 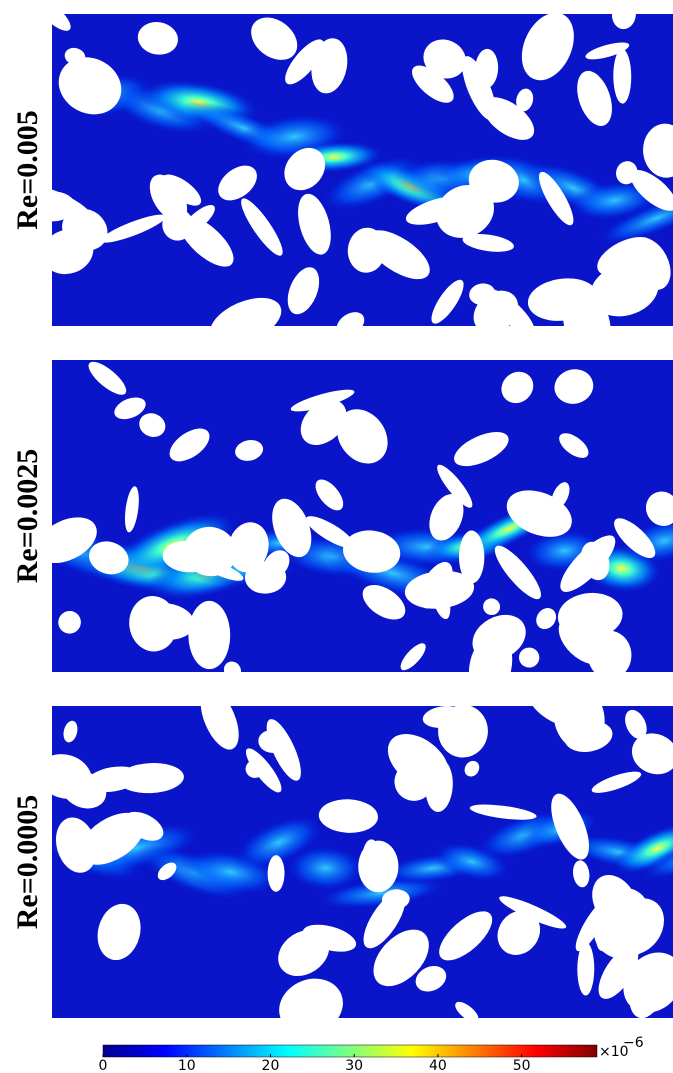 What do you see at coordinates (354, 1065) in the screenshot?
I see `colorbar-tick-label: 30` at bounding box center [354, 1065].